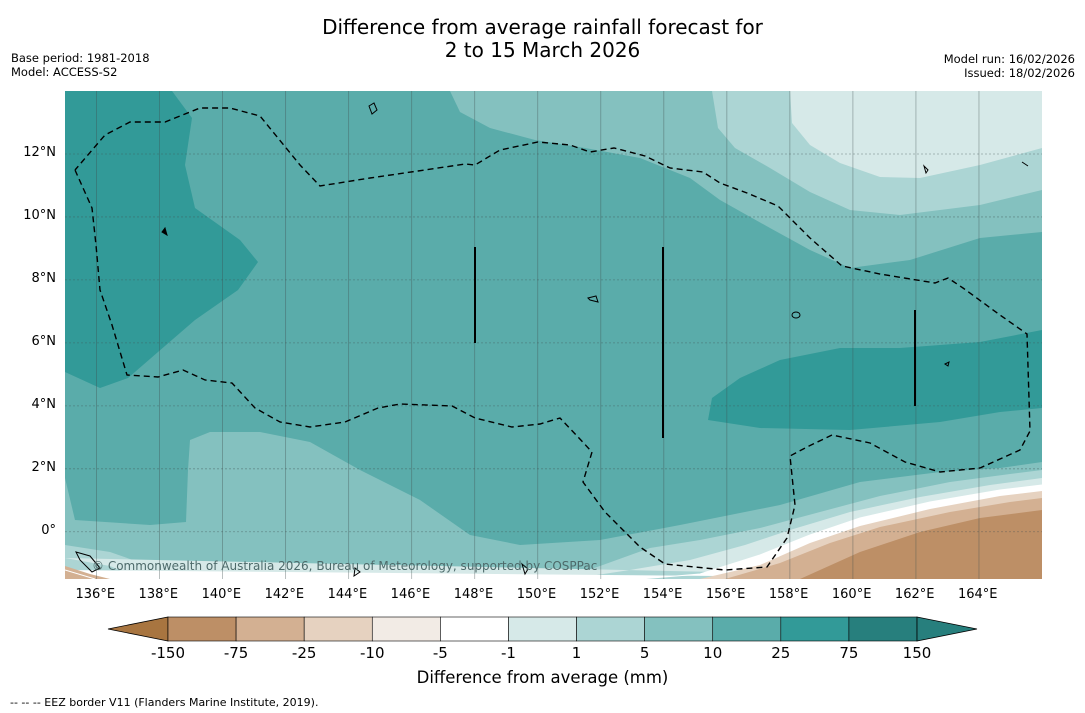 The width and height of the screenshot is (1085, 713). Describe the element at coordinates (168, 653) in the screenshot. I see `colorbar-tick-label: -150` at that location.